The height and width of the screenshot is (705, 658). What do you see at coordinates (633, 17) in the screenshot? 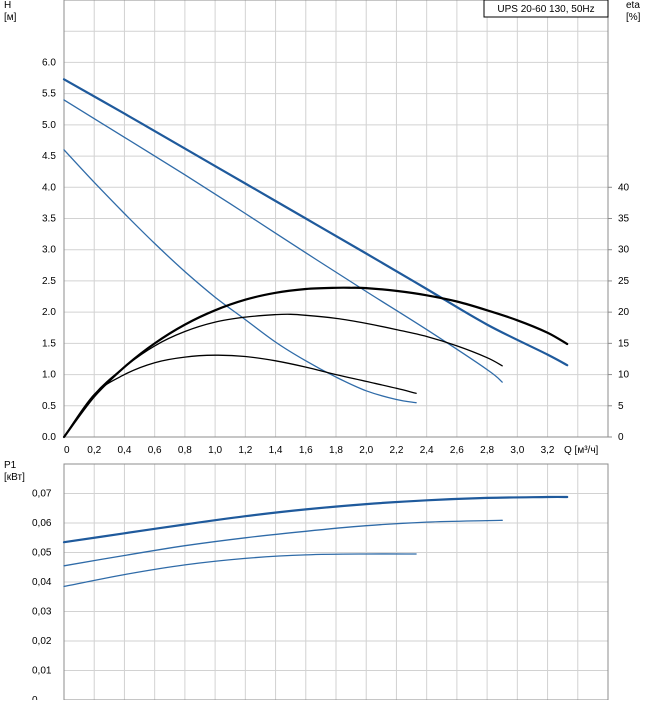
I see `y2-axis-unit: [%]` at bounding box center [633, 17].